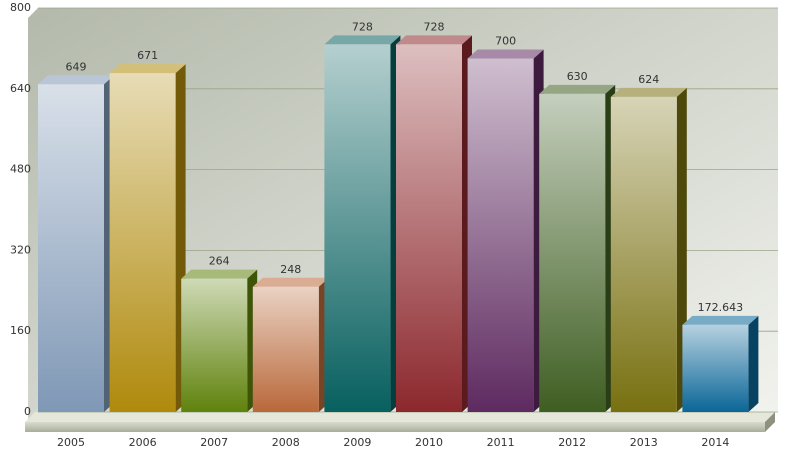  Describe the element at coordinates (395, 427) in the screenshot. I see `floor-front` at that location.